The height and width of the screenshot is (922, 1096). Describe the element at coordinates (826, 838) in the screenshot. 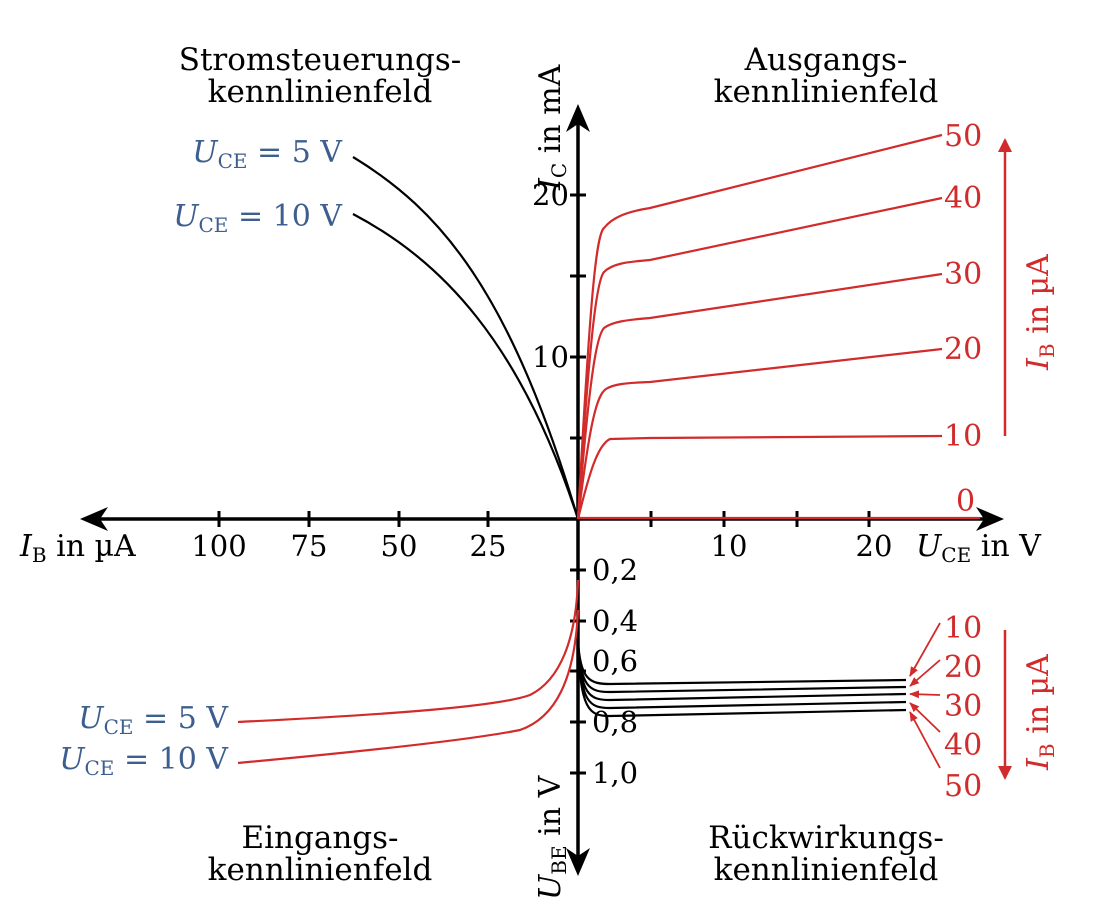

I see `quadrant-title-bottom-right-1: Rückwirkungs-` at that location.